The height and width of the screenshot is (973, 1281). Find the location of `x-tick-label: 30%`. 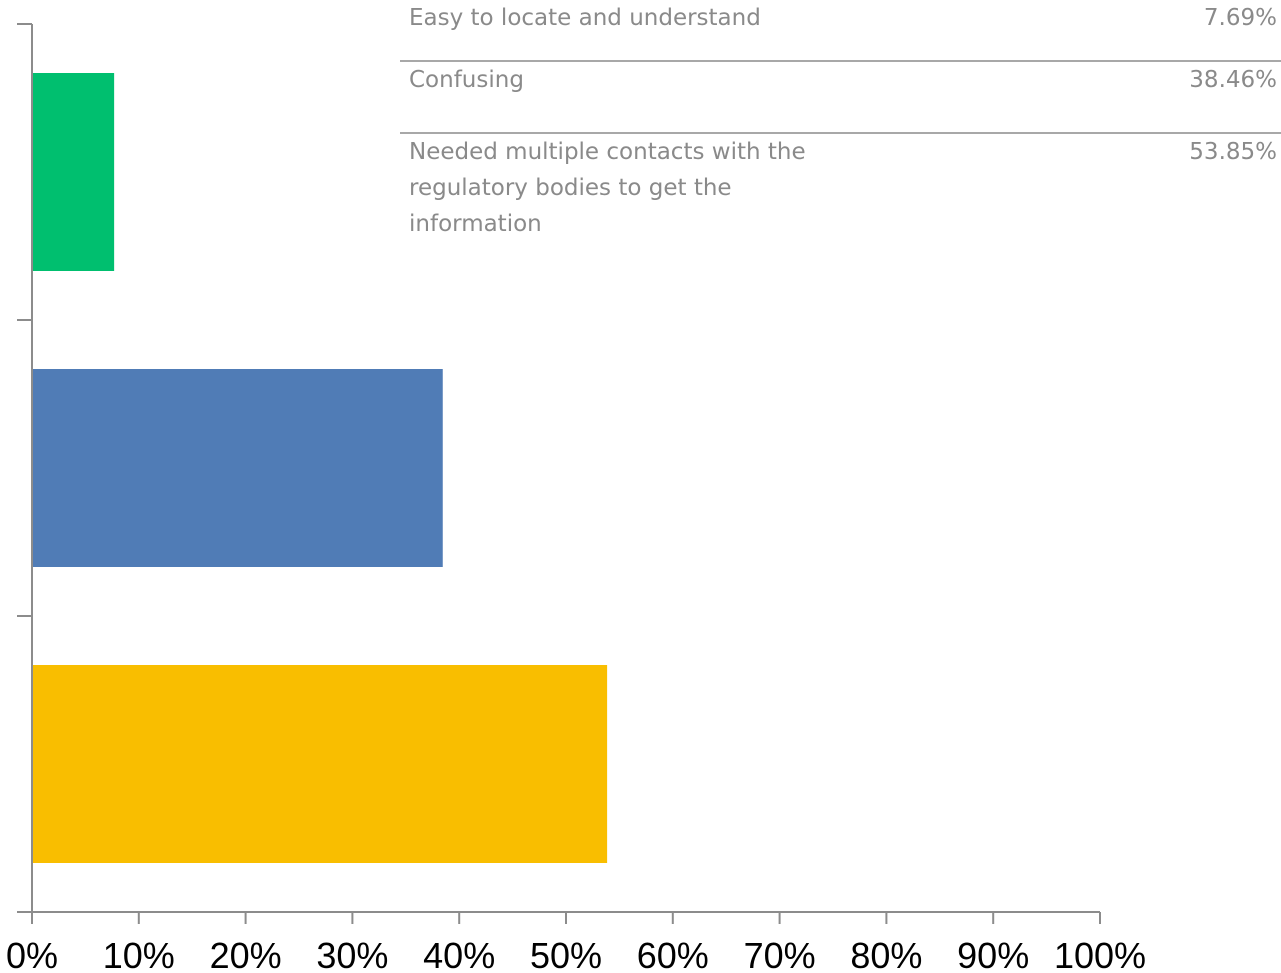

x-tick-label: 30% is located at coordinates (352, 954).